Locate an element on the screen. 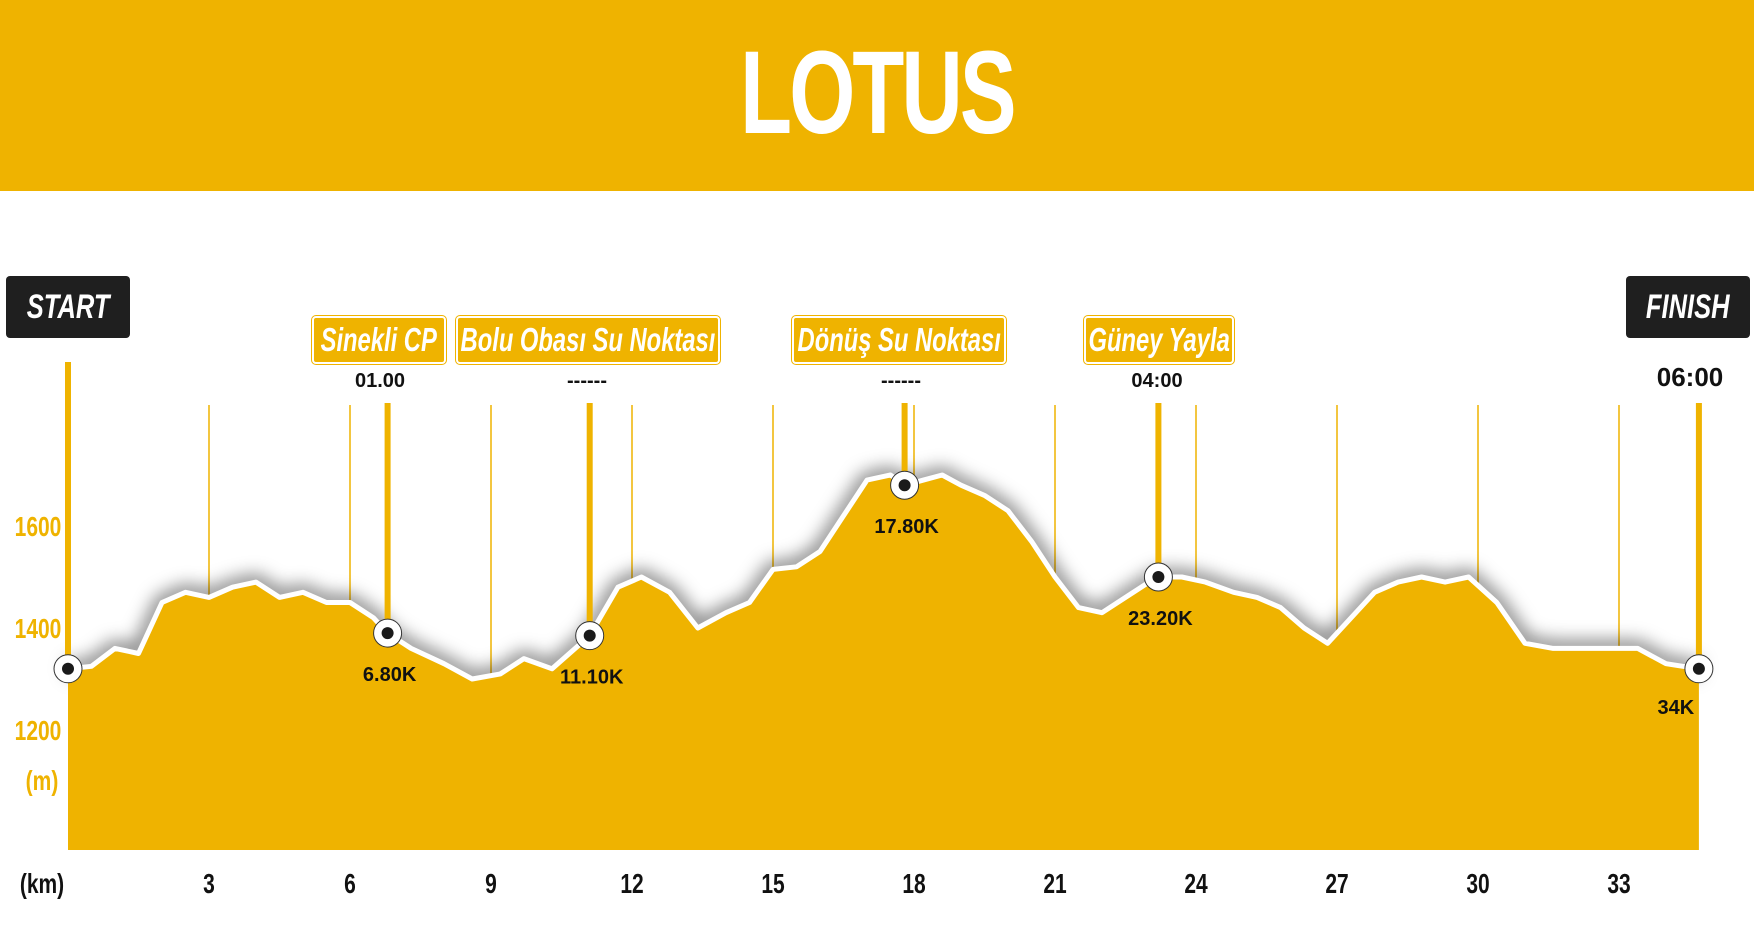 This screenshot has height=944, width=1754. checkpoint-time-sinekli: 01.00 is located at coordinates (380, 381).